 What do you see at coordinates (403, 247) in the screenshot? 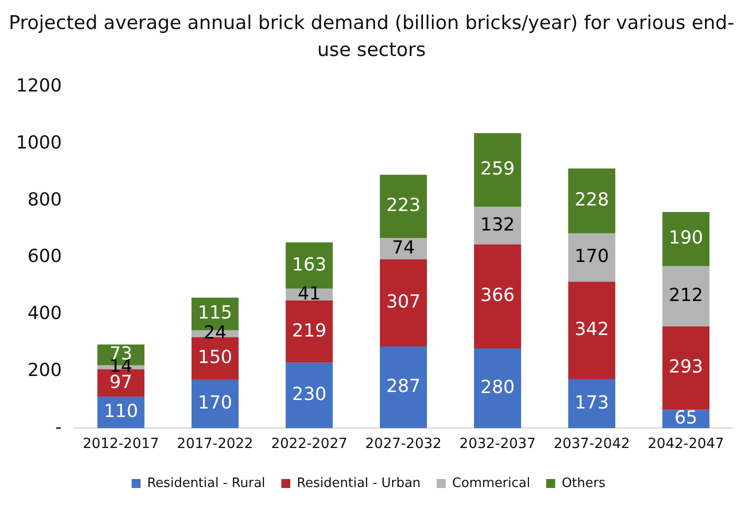
I see `data-label: 74` at bounding box center [403, 247].